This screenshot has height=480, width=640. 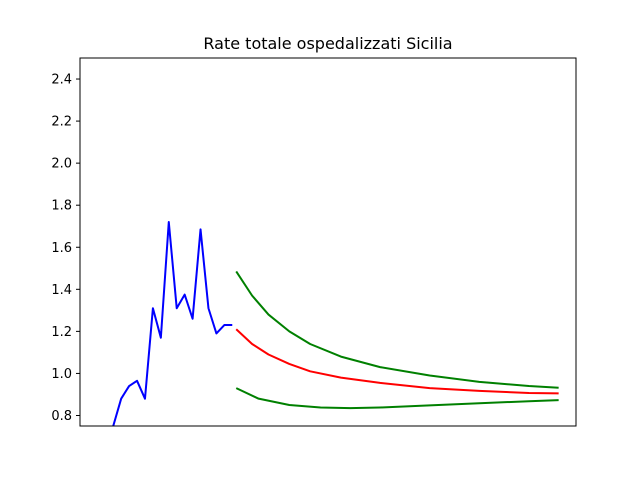 What do you see at coordinates (61, 332) in the screenshot?
I see `y-tick-label: 1.2` at bounding box center [61, 332].